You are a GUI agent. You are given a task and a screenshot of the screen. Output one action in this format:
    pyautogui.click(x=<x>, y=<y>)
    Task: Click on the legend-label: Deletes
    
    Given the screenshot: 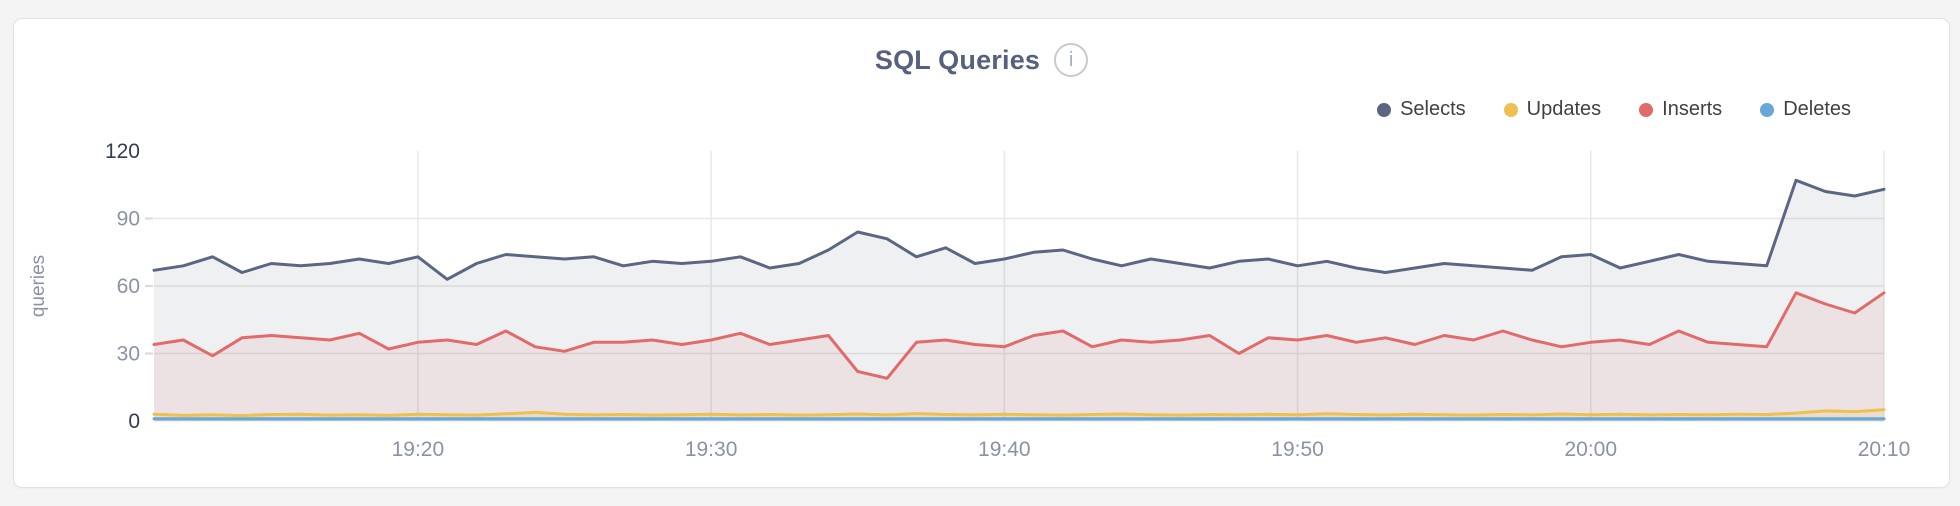 What is the action you would take?
    pyautogui.click(x=1817, y=109)
    